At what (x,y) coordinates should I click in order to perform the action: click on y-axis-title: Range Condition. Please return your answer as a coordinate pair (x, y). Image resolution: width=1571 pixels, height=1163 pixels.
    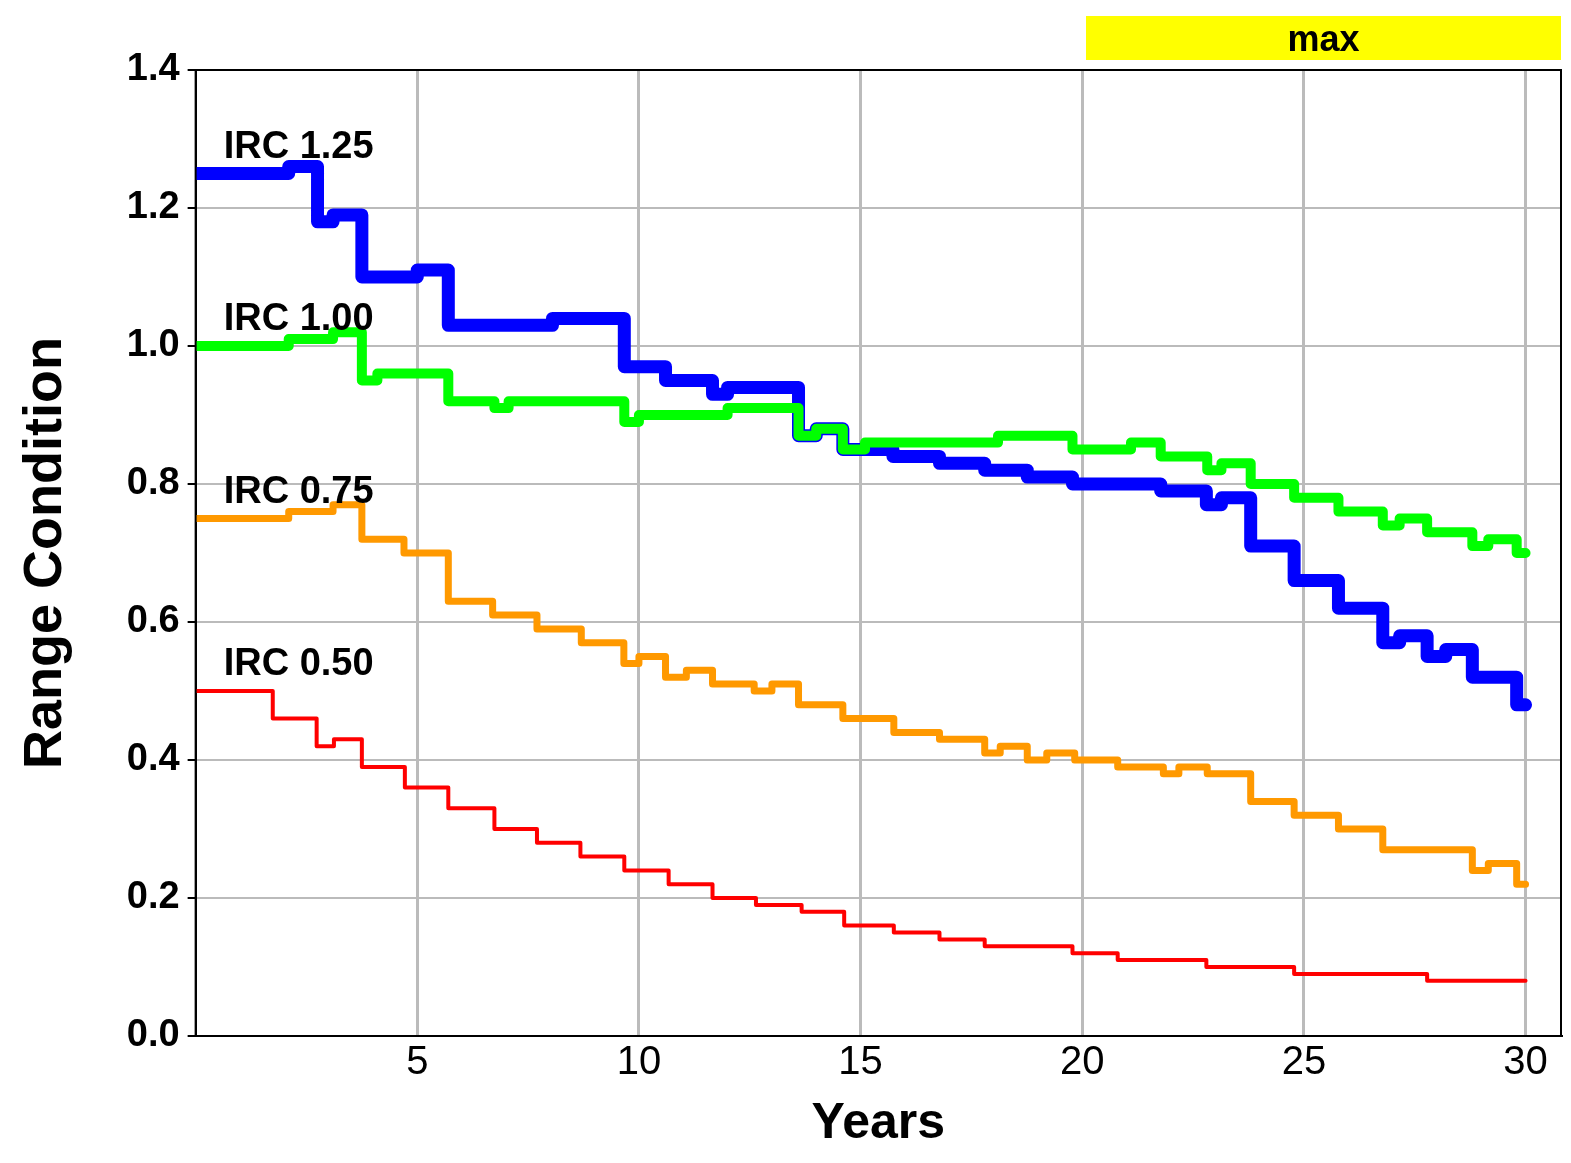
    Looking at the image, I should click on (42, 553).